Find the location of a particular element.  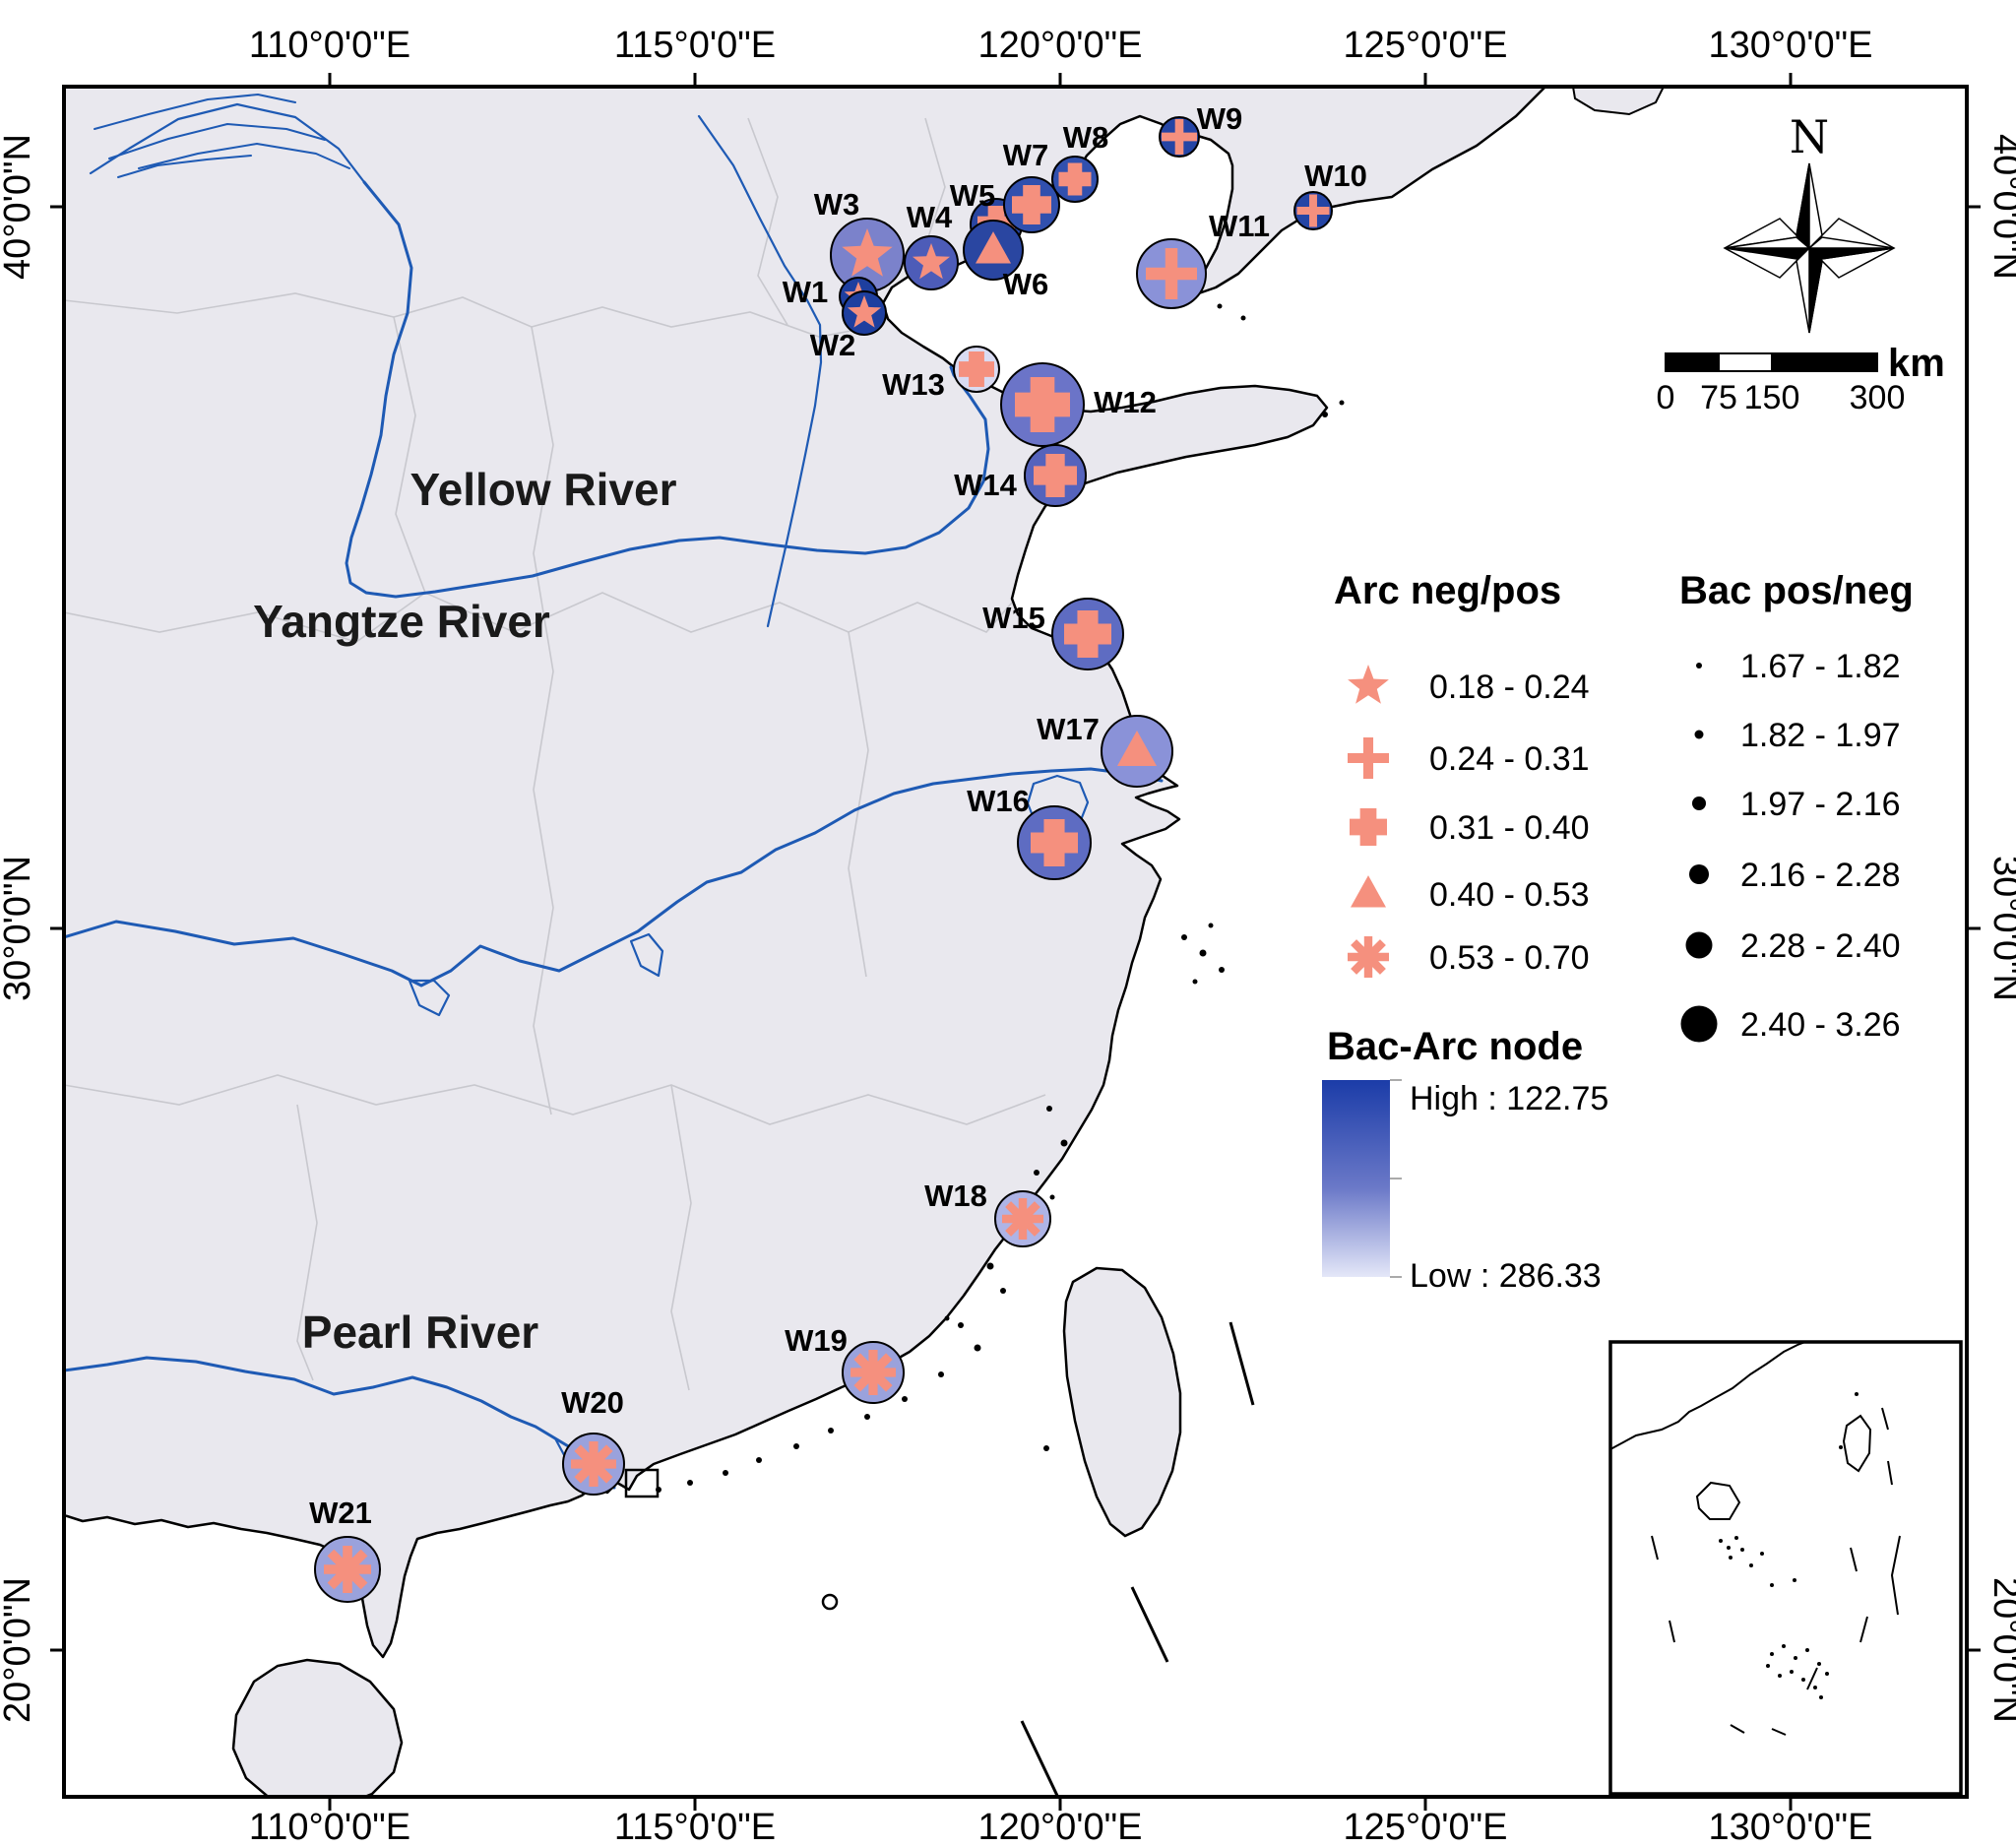

legend-arc-range: 0.18 - 0.24 is located at coordinates (1509, 687).